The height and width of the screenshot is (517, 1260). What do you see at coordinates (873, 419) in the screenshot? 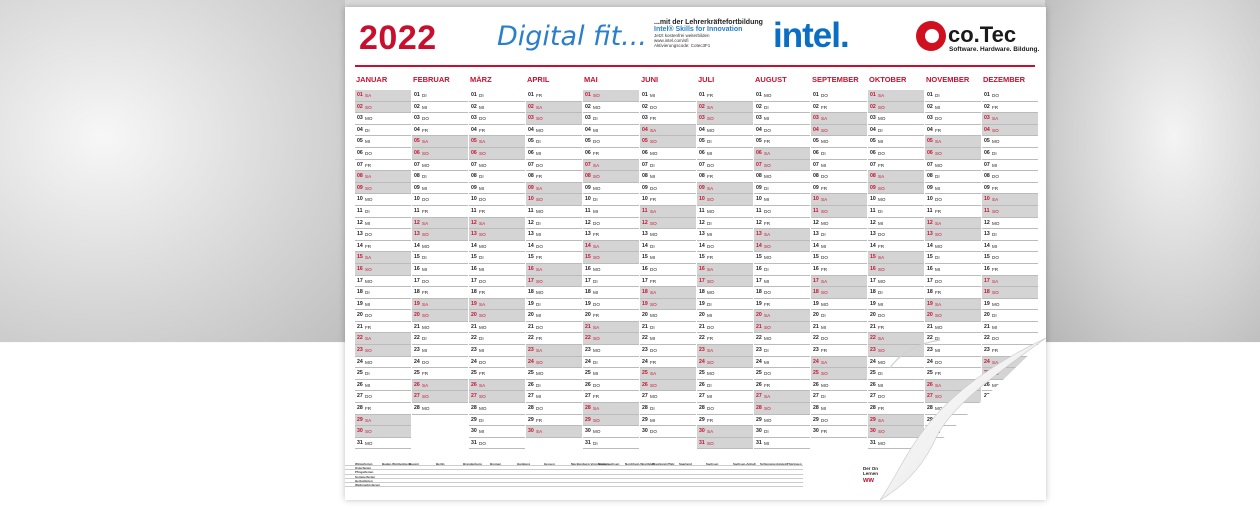
I see `day-number: 29` at bounding box center [873, 419].